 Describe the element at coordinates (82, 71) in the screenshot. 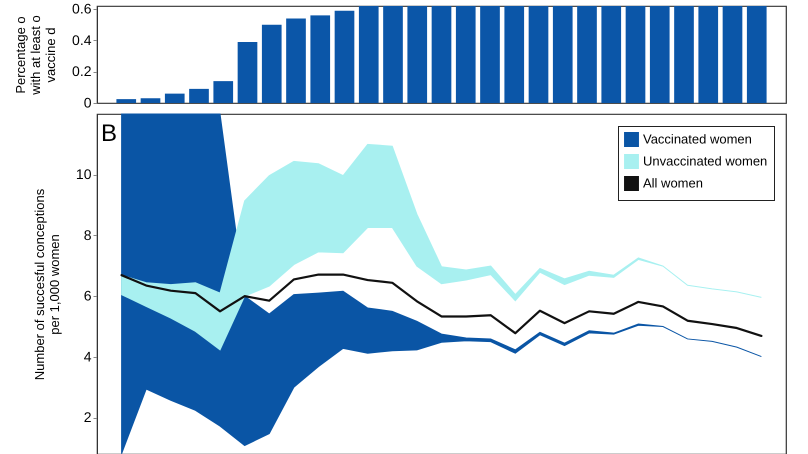

I see `y-tick-label: 0.2` at that location.